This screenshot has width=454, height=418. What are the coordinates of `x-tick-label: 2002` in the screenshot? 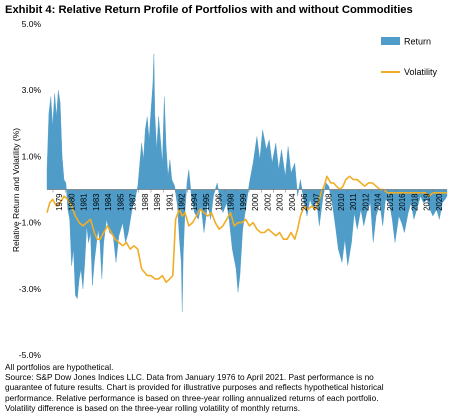 It's located at (267, 202).